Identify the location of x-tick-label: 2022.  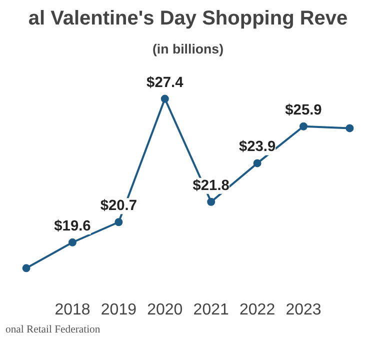
(258, 310).